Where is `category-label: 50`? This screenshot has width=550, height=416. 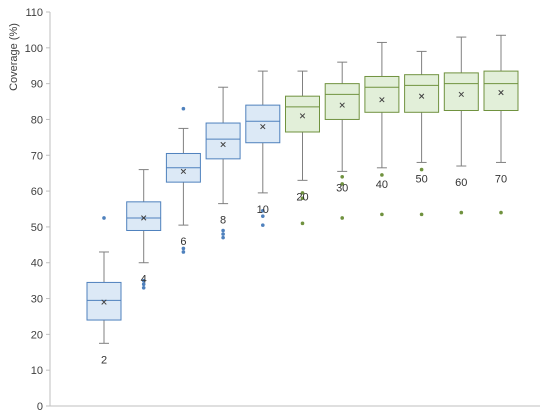
category-label: 50 is located at coordinates (421, 179).